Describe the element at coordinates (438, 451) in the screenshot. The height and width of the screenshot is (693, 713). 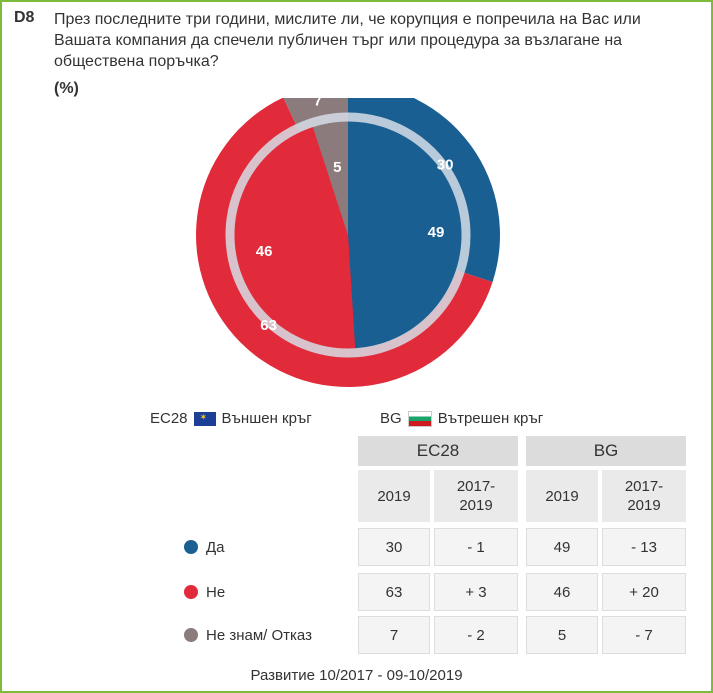
I see `group-header-eu: EC28` at that location.